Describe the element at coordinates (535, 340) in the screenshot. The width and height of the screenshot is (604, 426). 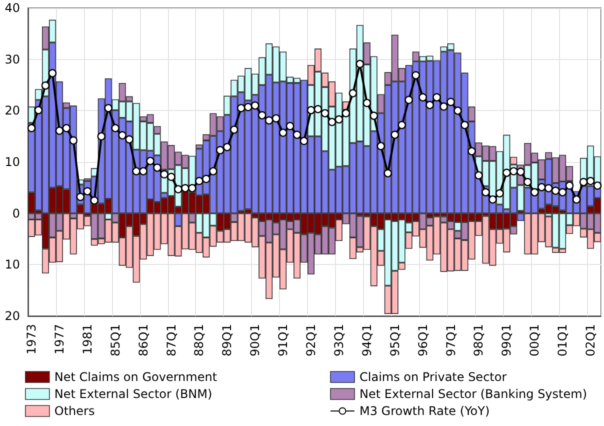
I see `x-tick-label: 00Q1` at that location.